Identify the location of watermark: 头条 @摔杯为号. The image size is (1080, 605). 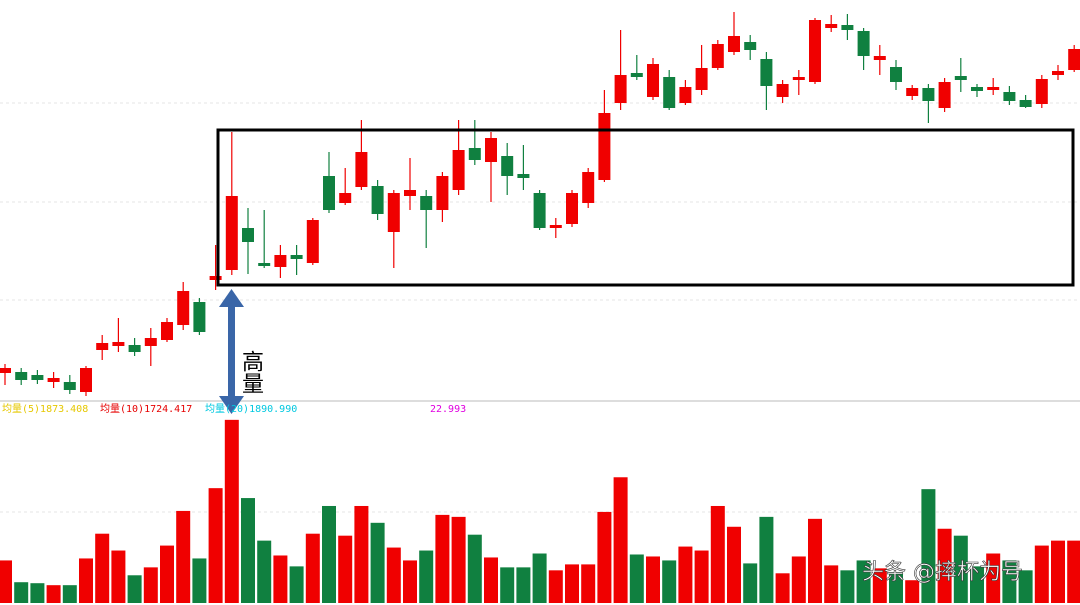
(942, 572).